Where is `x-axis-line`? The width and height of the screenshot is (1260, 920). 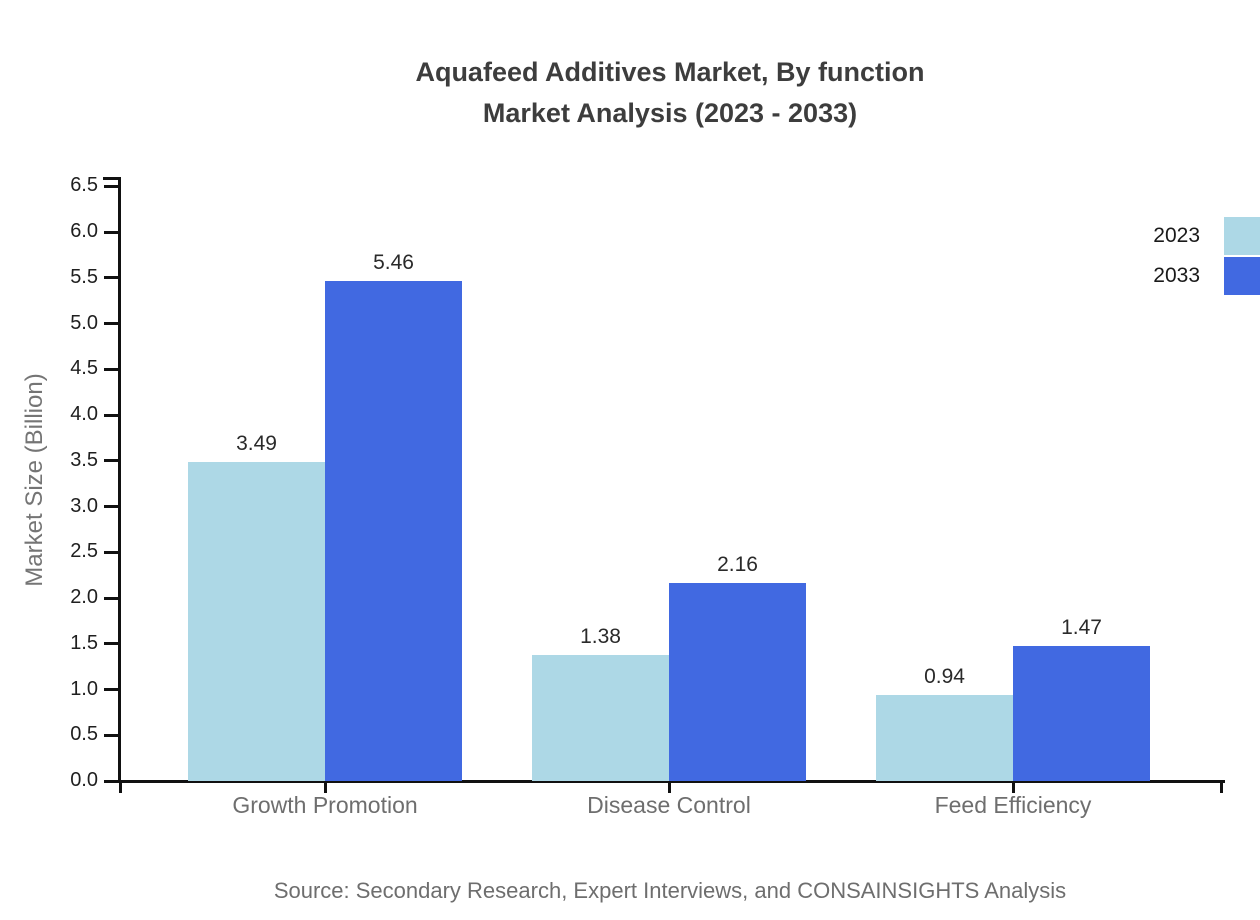
x-axis-line is located at coordinates (671, 781).